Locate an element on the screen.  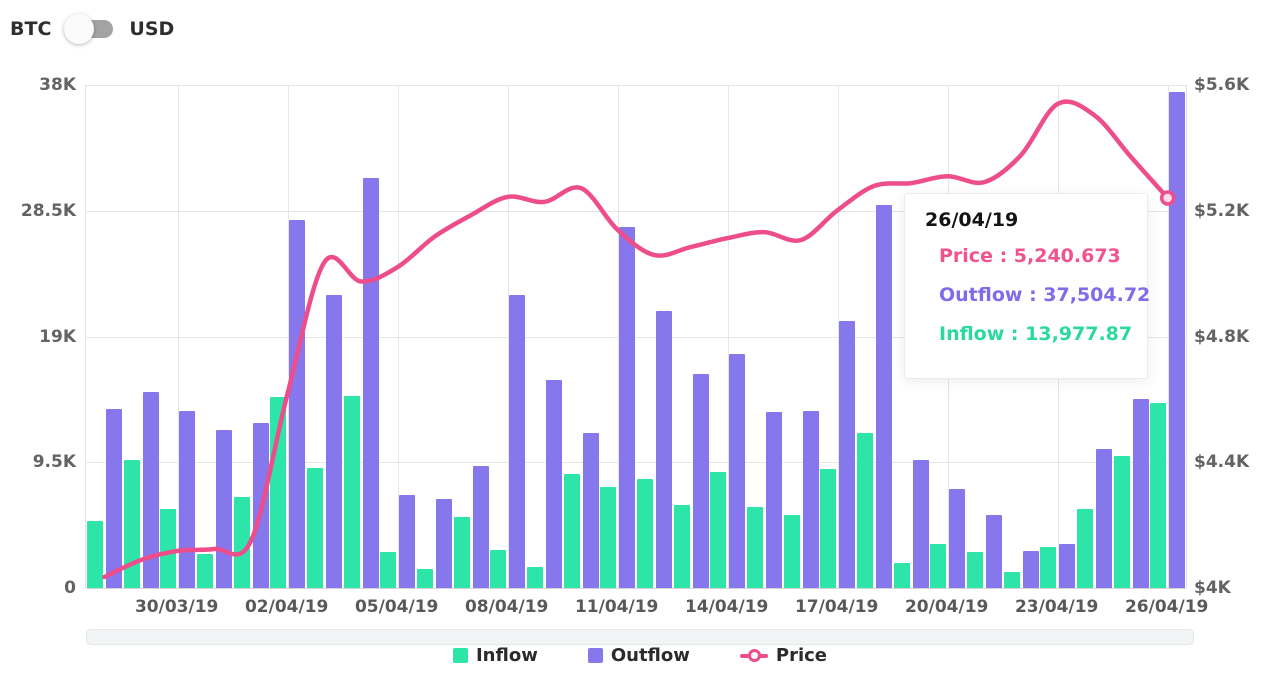
toggle-knob is located at coordinates (79, 29).